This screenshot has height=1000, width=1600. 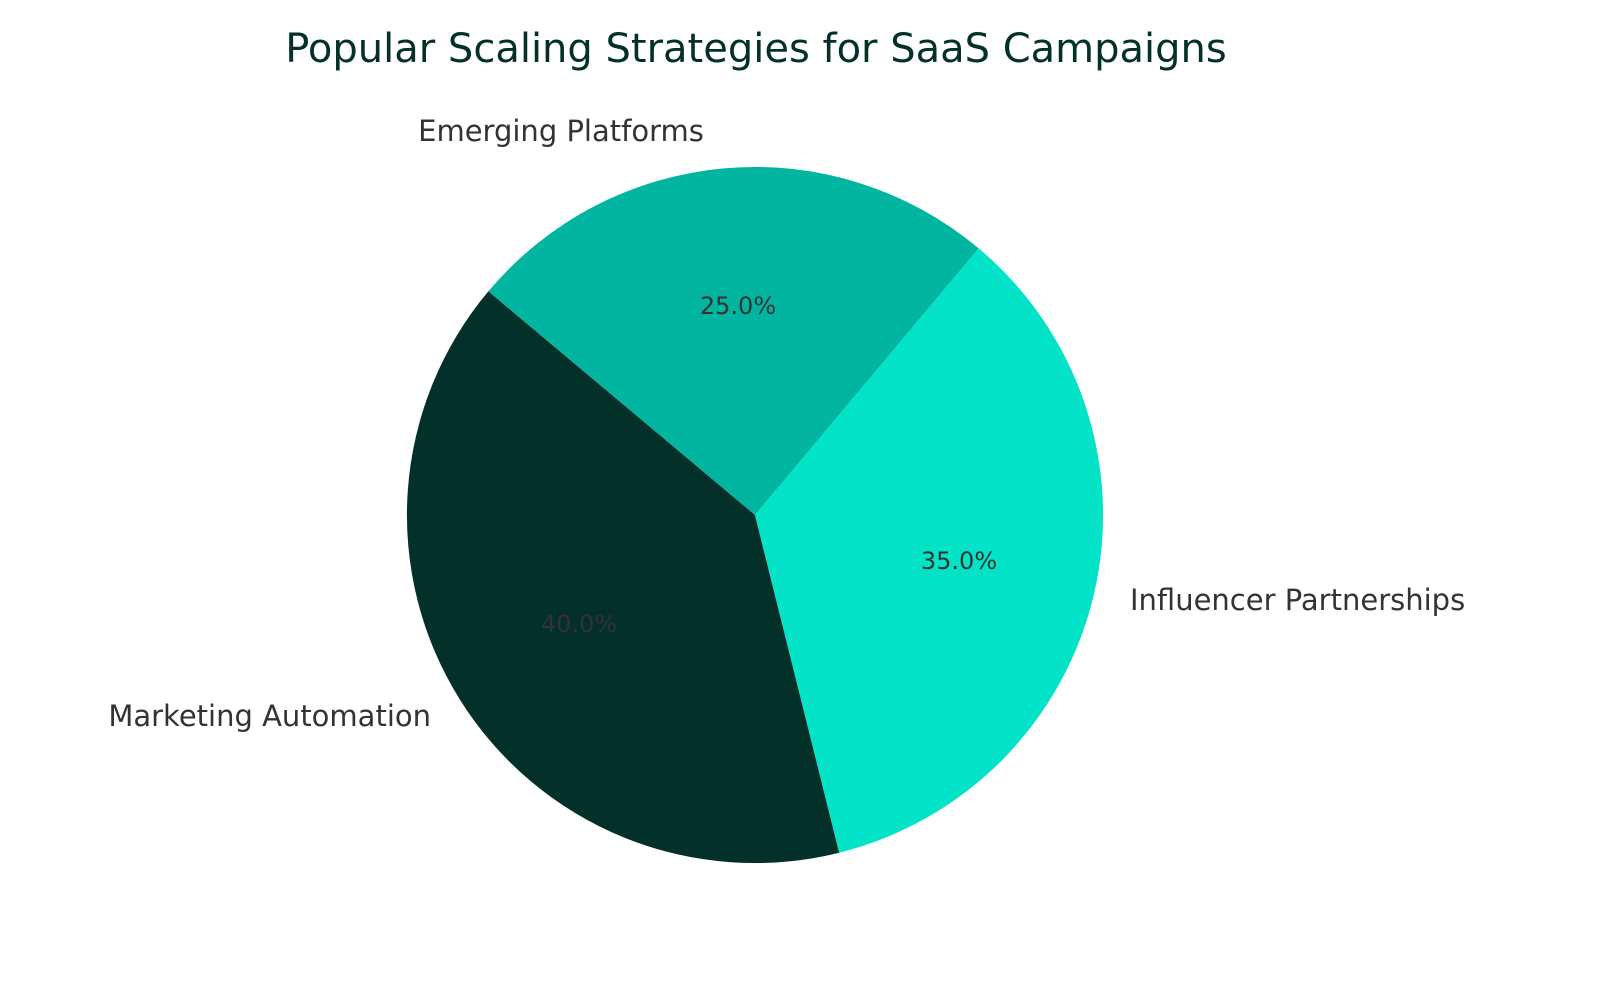 I want to click on pct-emerging-platforms: 25.0%, so click(x=738, y=306).